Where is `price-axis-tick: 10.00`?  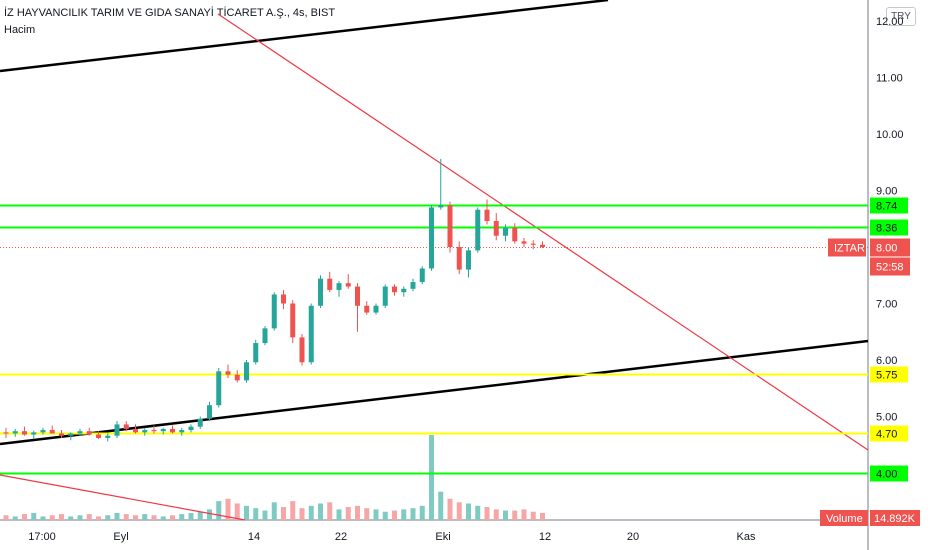 price-axis-tick: 10.00 is located at coordinates (890, 135).